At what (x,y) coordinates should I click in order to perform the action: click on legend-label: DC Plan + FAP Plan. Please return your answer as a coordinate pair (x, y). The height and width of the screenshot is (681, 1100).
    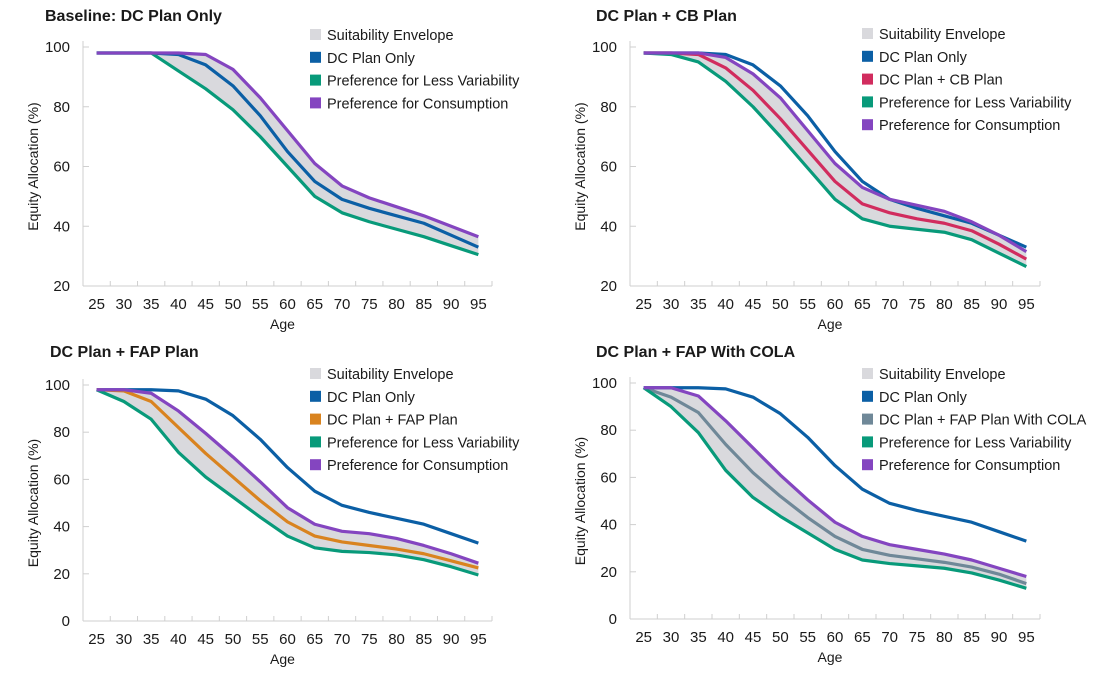
    Looking at the image, I should click on (392, 421).